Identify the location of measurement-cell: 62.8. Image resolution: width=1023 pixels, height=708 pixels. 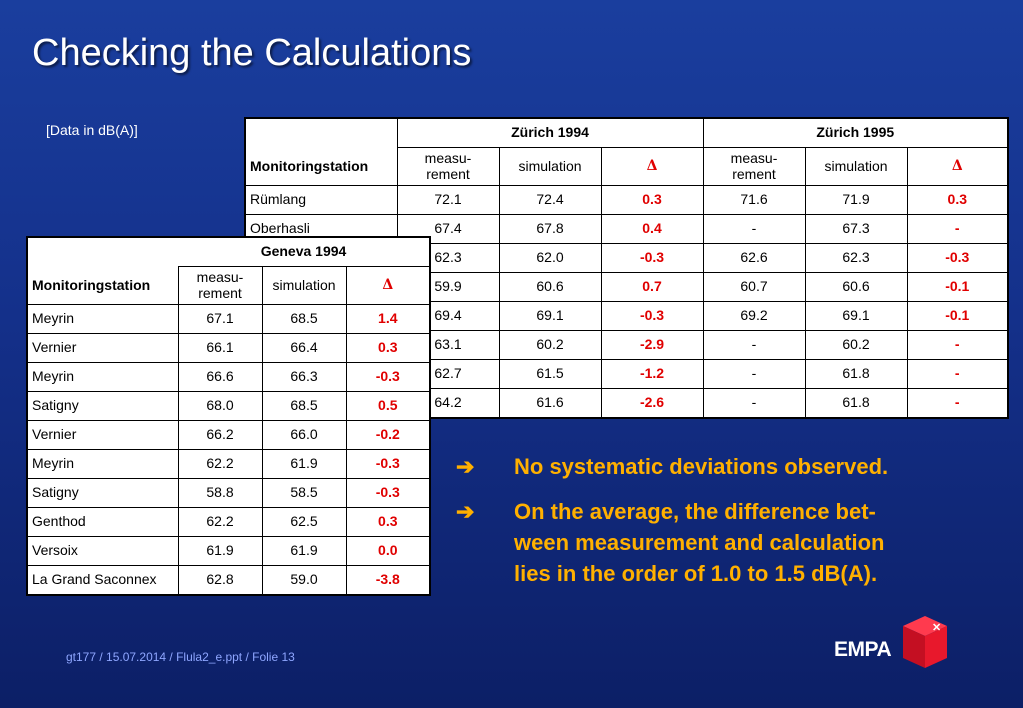
(220, 580).